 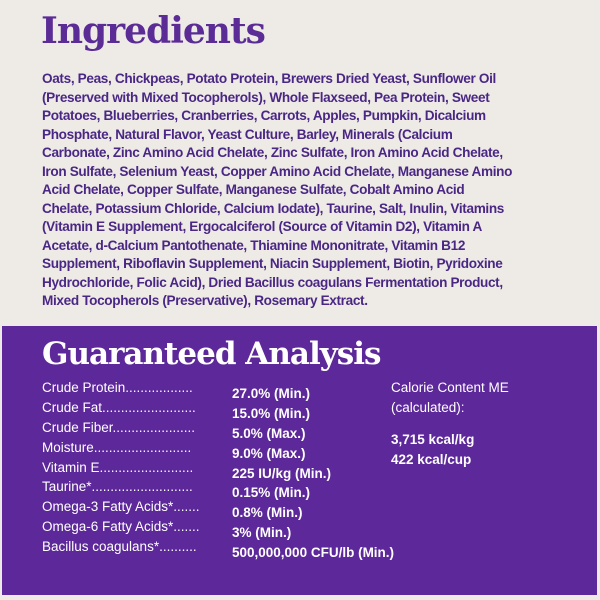 I want to click on analysis-value: 0.8% (Min.), so click(x=267, y=512).